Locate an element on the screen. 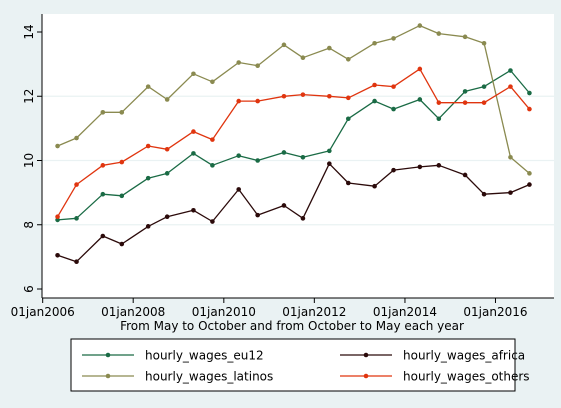 The height and width of the screenshot is (408, 561). x-tick-label: 01jan2016 is located at coordinates (495, 312).